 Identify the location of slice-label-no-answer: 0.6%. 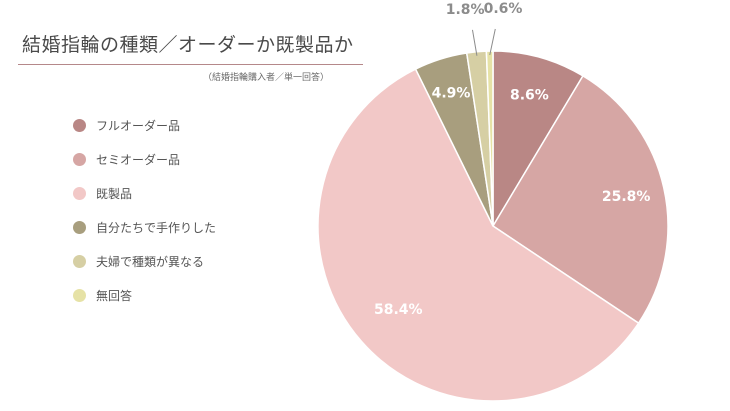
(503, 9).